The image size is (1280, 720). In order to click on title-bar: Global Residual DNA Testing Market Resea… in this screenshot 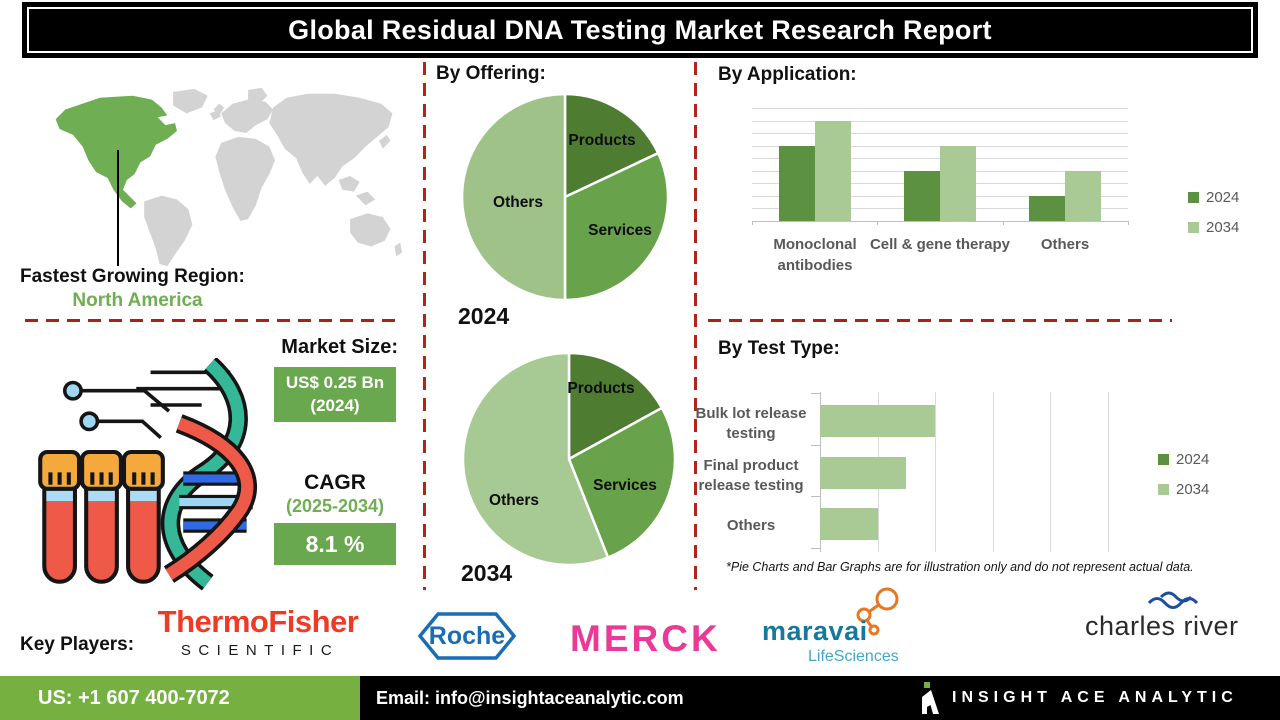, I will do `click(640, 30)`.